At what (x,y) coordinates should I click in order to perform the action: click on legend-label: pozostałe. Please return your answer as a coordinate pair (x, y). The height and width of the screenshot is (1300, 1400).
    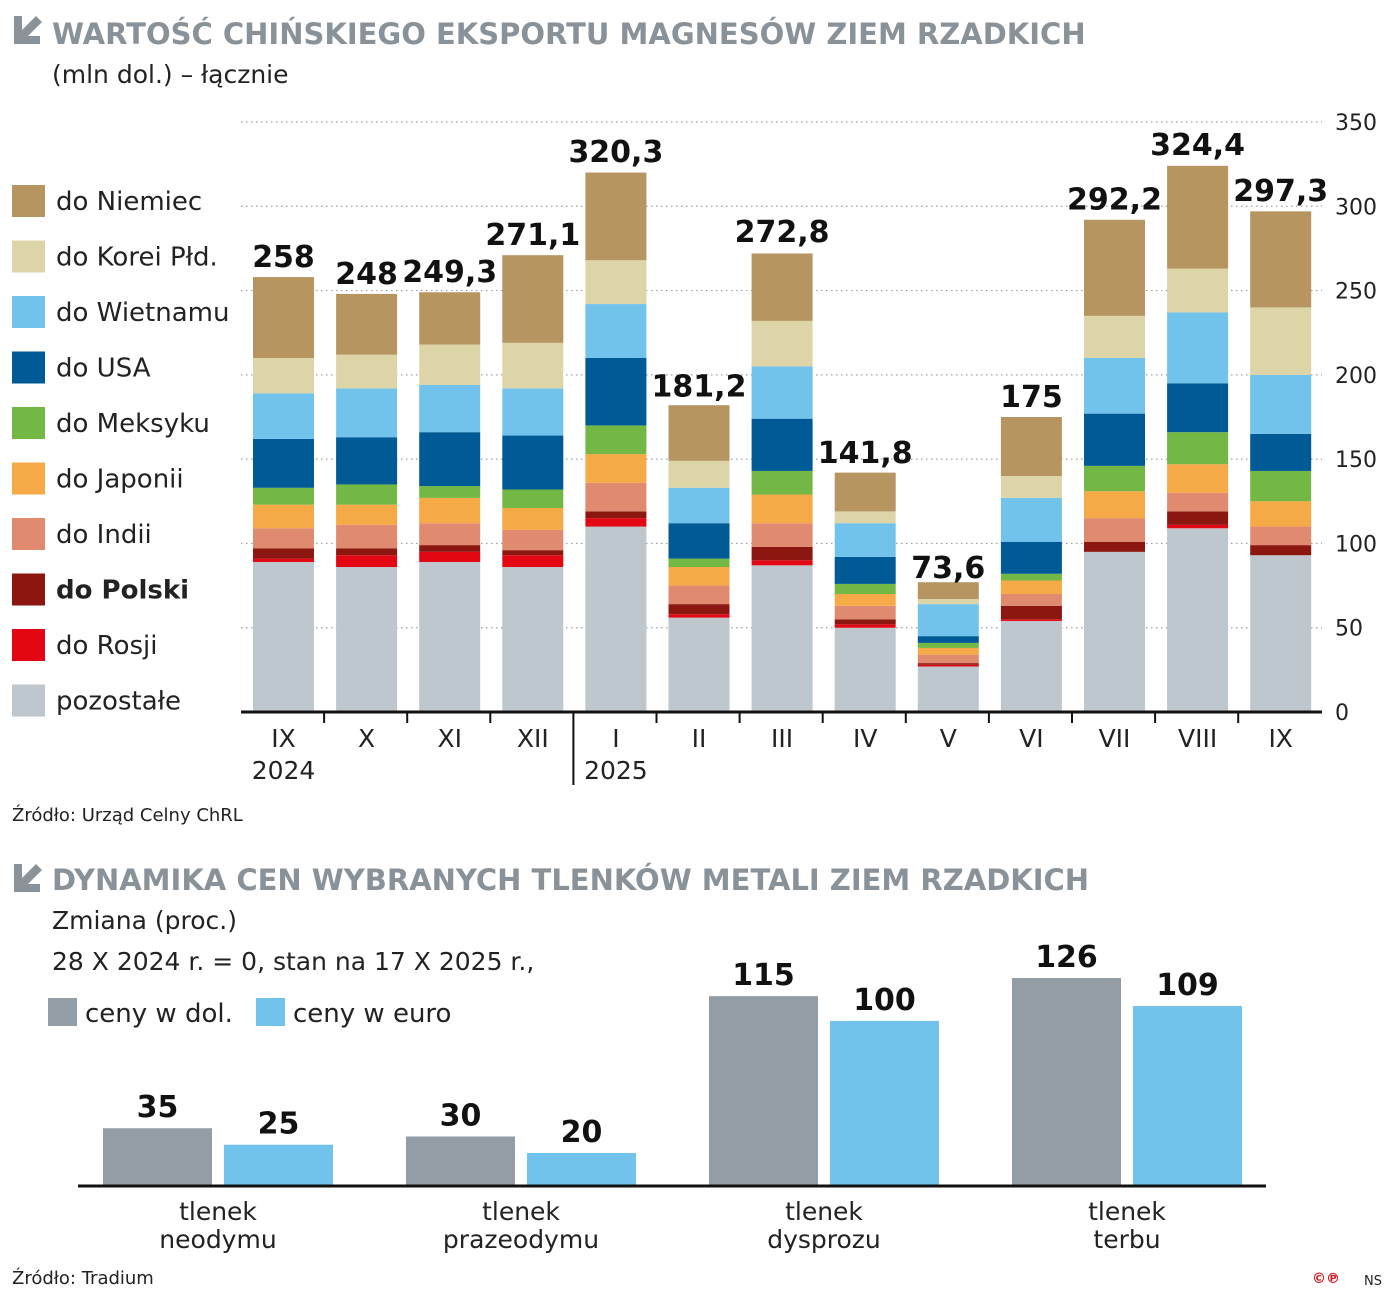
    Looking at the image, I should click on (118, 702).